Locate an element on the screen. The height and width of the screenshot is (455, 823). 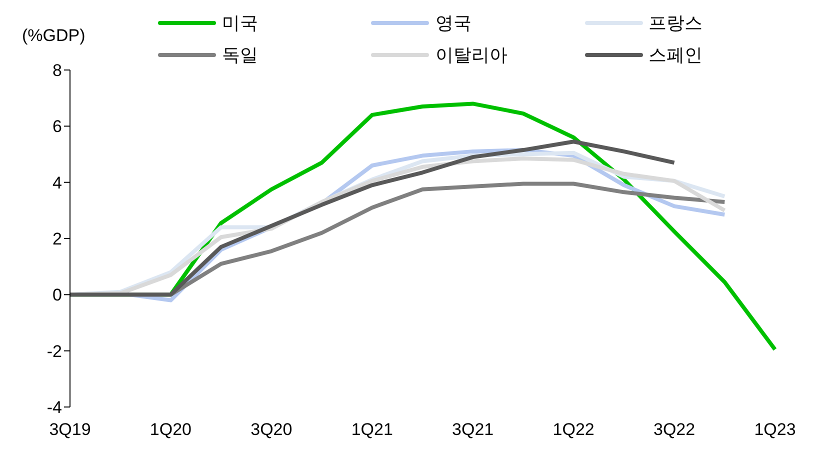
legend-label: 프랑스 is located at coordinates (675, 23).